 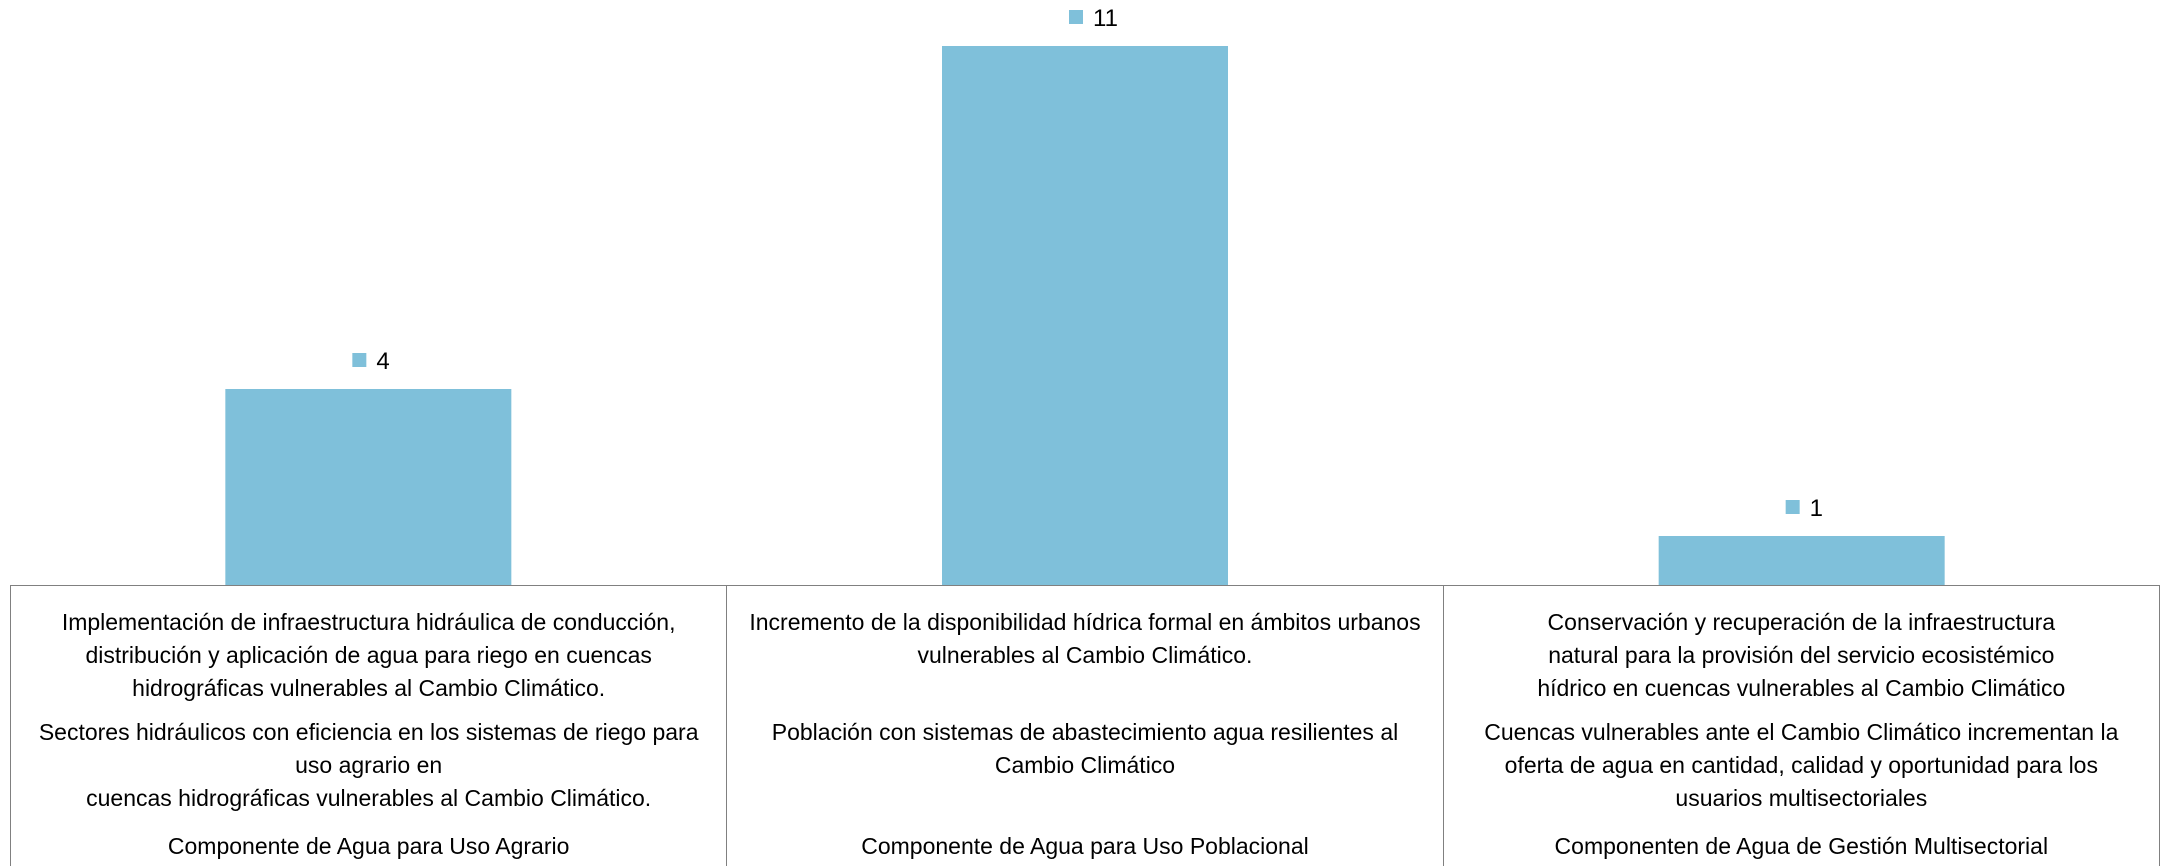 I want to click on data-label-0: 4, so click(x=382, y=361).